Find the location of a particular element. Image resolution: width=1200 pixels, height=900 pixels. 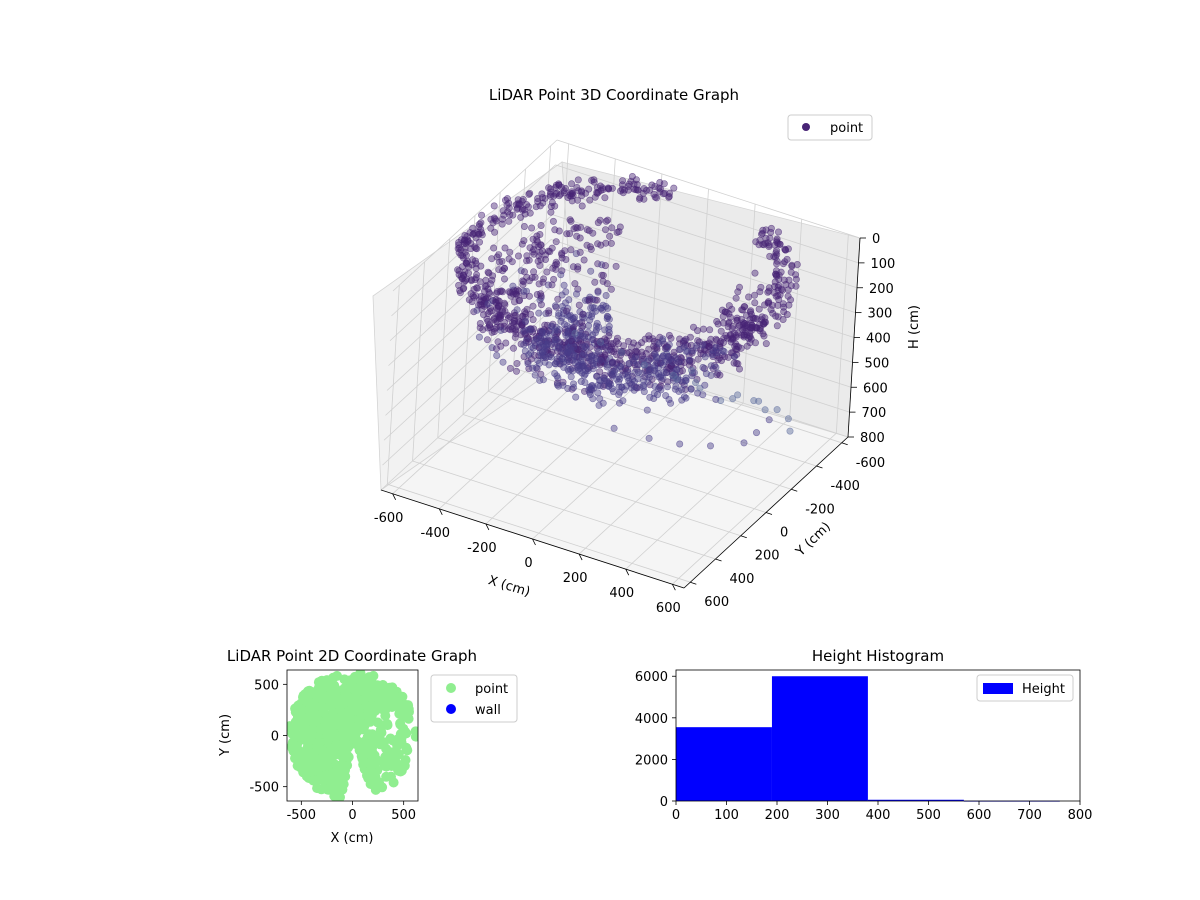

y-tick-label: -600 is located at coordinates (871, 463).